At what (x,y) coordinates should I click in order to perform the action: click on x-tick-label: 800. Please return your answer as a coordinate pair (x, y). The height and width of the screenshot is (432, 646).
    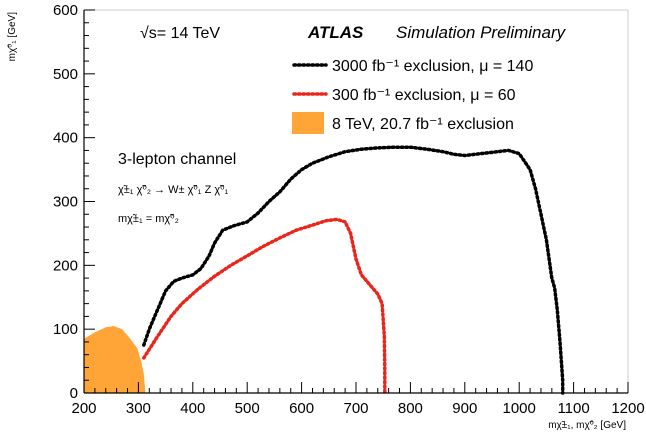
    Looking at the image, I should click on (410, 408).